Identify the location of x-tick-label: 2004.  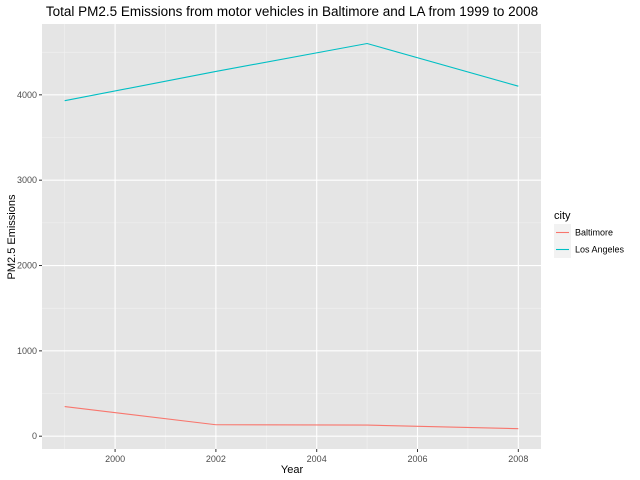
(317, 459).